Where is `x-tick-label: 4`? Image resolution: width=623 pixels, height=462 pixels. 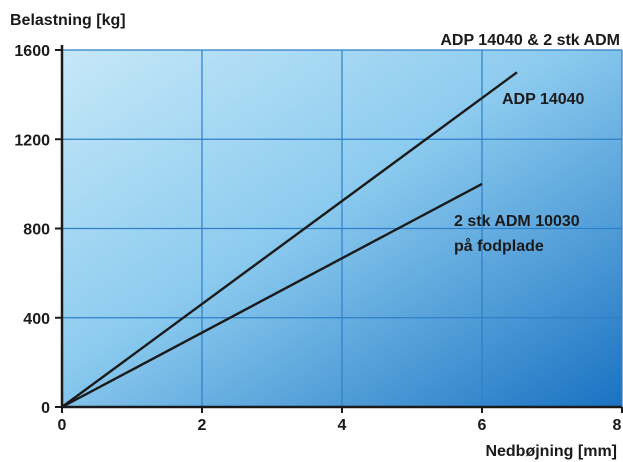
x-tick-label: 4 is located at coordinates (342, 425).